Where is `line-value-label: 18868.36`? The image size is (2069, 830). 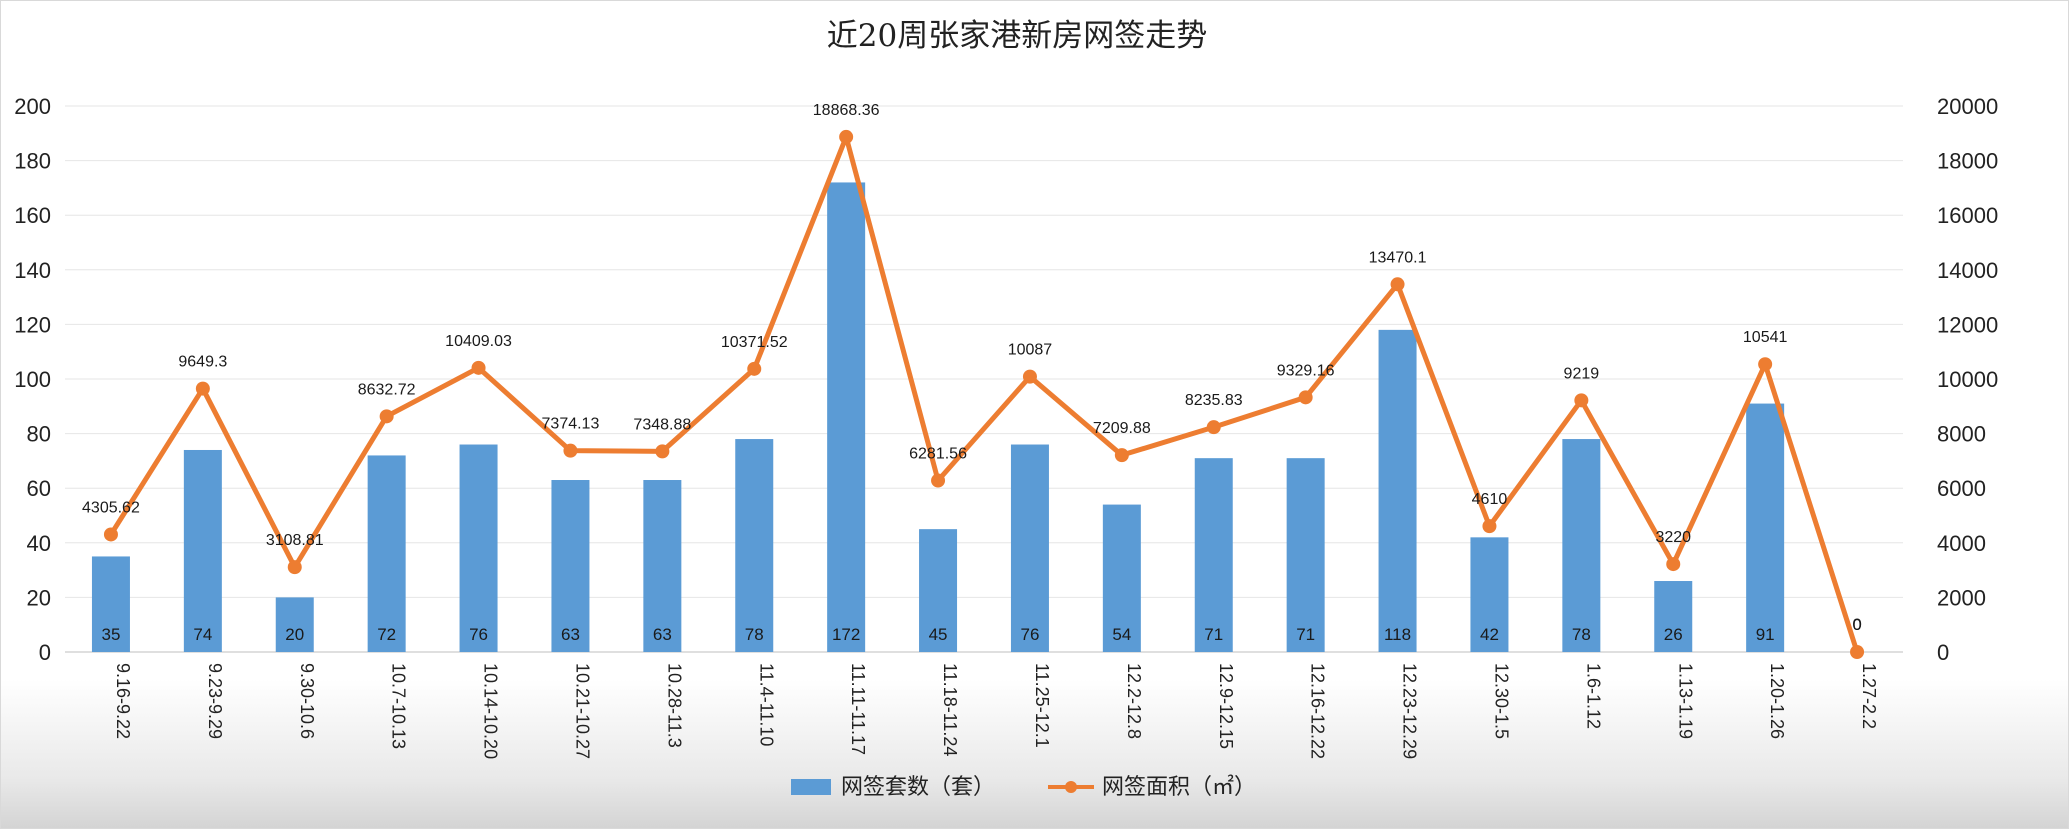
line-value-label: 18868.36 is located at coordinates (846, 110).